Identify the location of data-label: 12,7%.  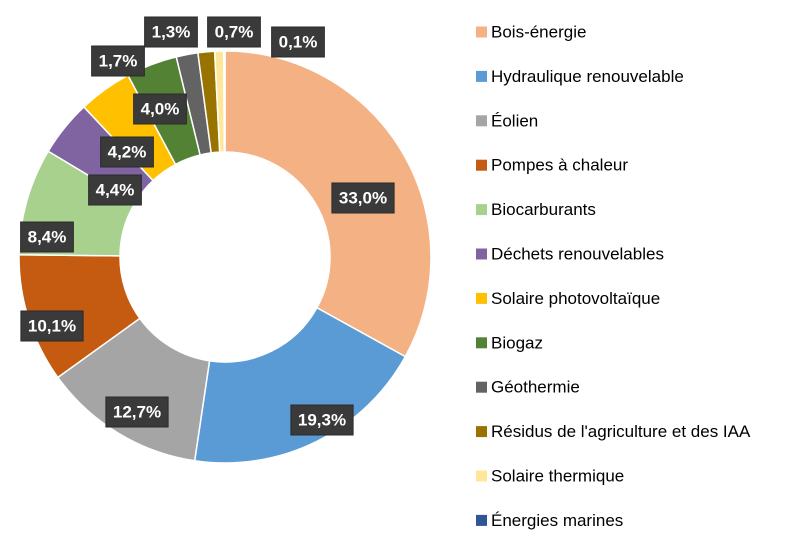
(137, 411).